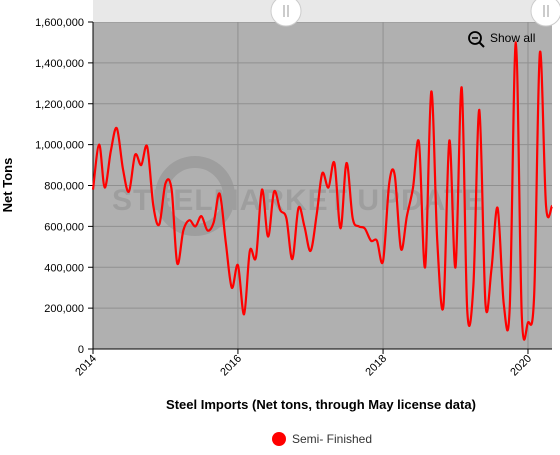 This screenshot has width=560, height=455. What do you see at coordinates (279, 439) in the screenshot?
I see `legend-marker-icon` at bounding box center [279, 439].